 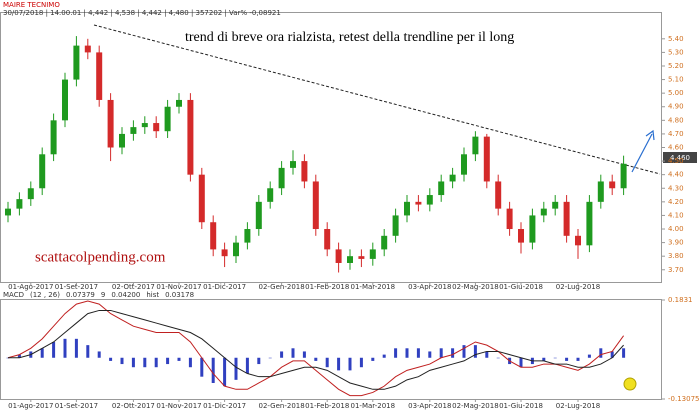 What do you see at coordinates (103, 295) in the screenshot?
I see `macd-header-item: 9` at bounding box center [103, 295].